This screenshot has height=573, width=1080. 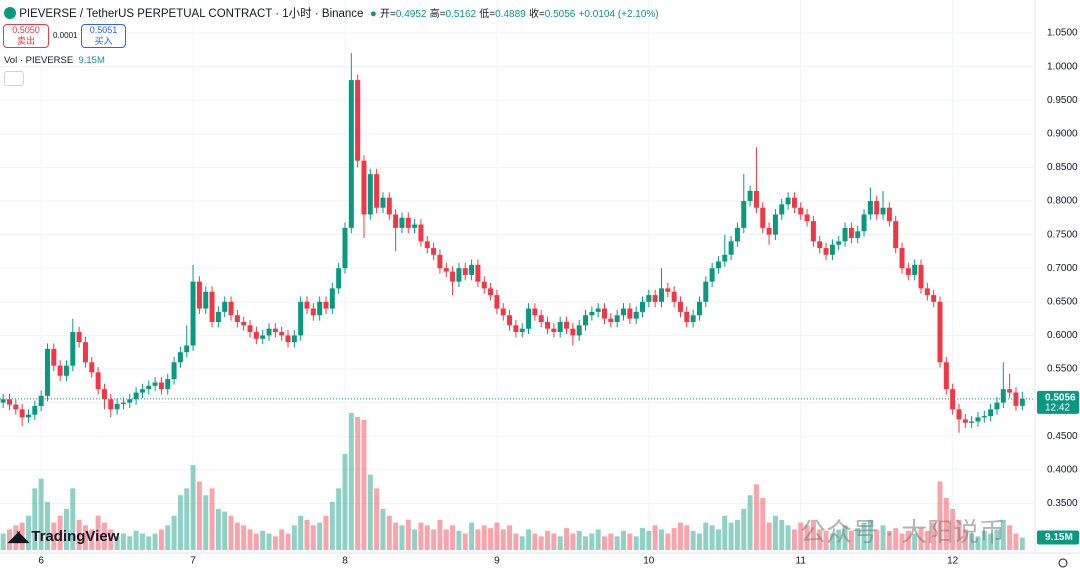 What do you see at coordinates (1063, 563) in the screenshot?
I see `settings-icon` at bounding box center [1063, 563].